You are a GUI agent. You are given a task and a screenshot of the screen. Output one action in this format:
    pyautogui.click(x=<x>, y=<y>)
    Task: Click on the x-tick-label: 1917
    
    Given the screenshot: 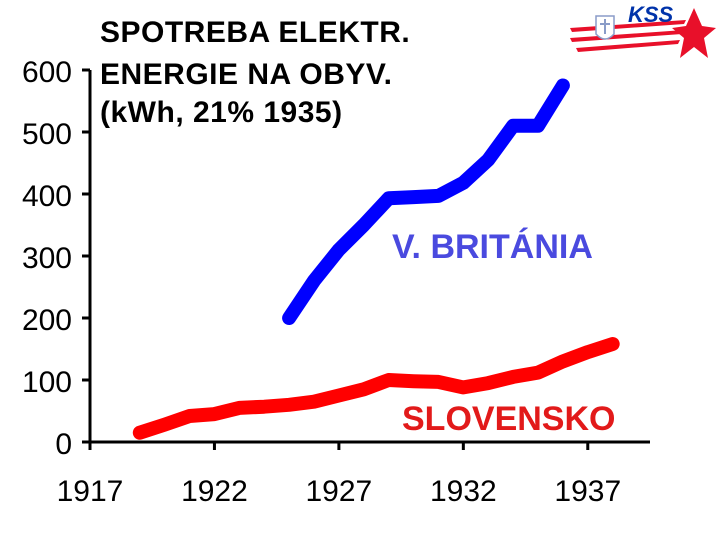 What is the action you would take?
    pyautogui.click(x=90, y=491)
    